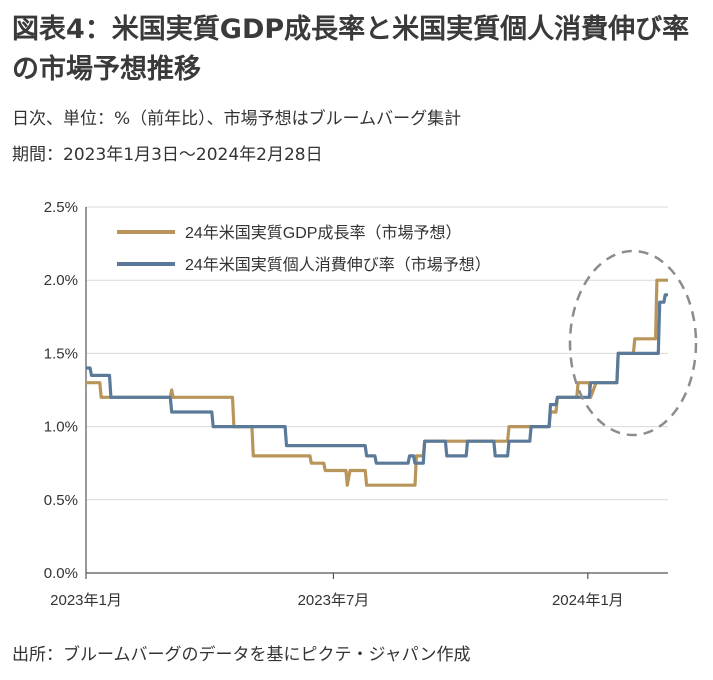 The height and width of the screenshot is (680, 713). I want to click on x-tick-label: 2024年1月, so click(588, 600).